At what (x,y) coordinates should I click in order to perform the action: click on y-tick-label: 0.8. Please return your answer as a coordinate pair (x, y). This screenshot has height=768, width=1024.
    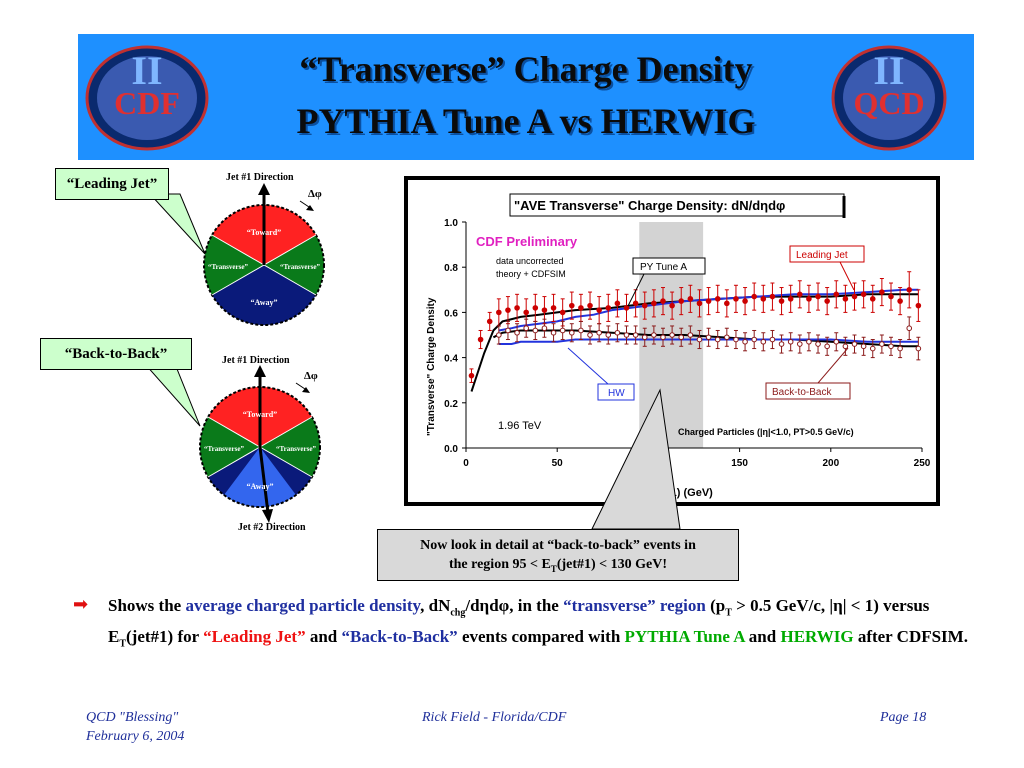
    Looking at the image, I should click on (451, 268).